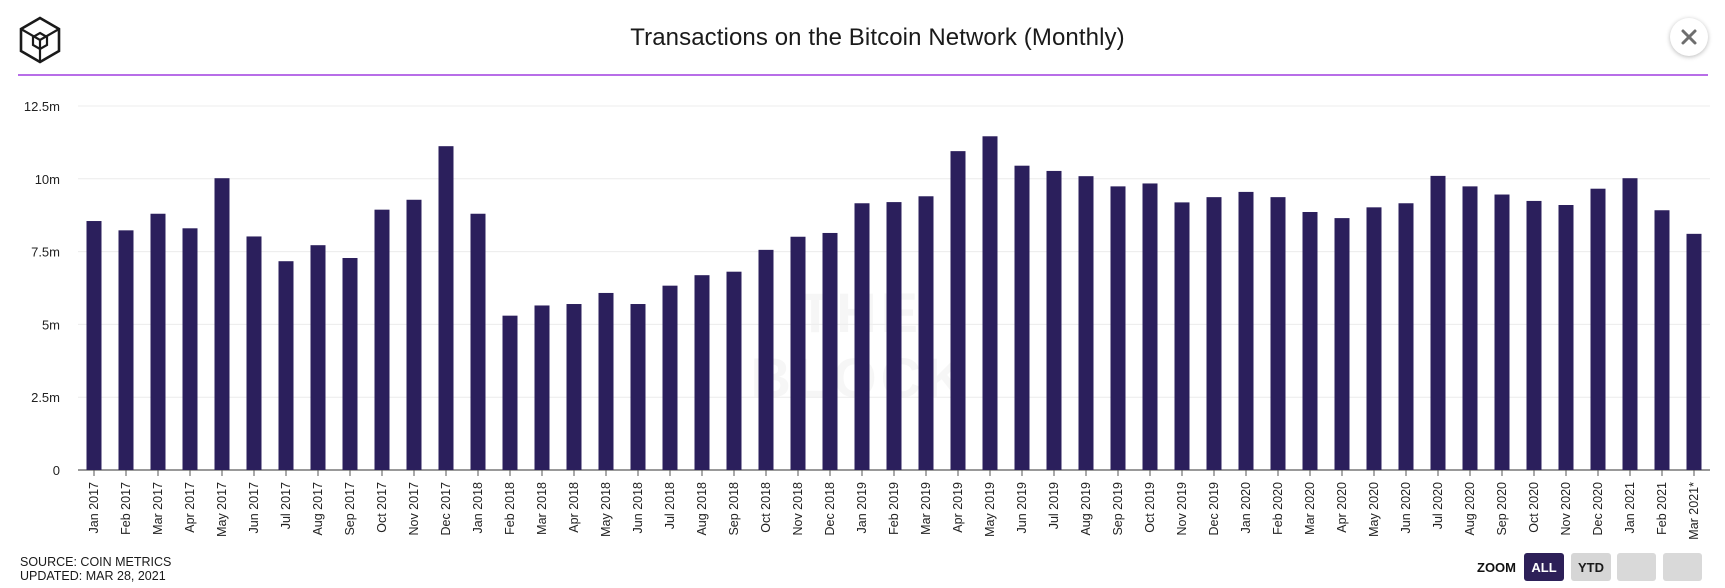 The image size is (1725, 588). I want to click on y-tick-label: 10m, so click(47, 179).